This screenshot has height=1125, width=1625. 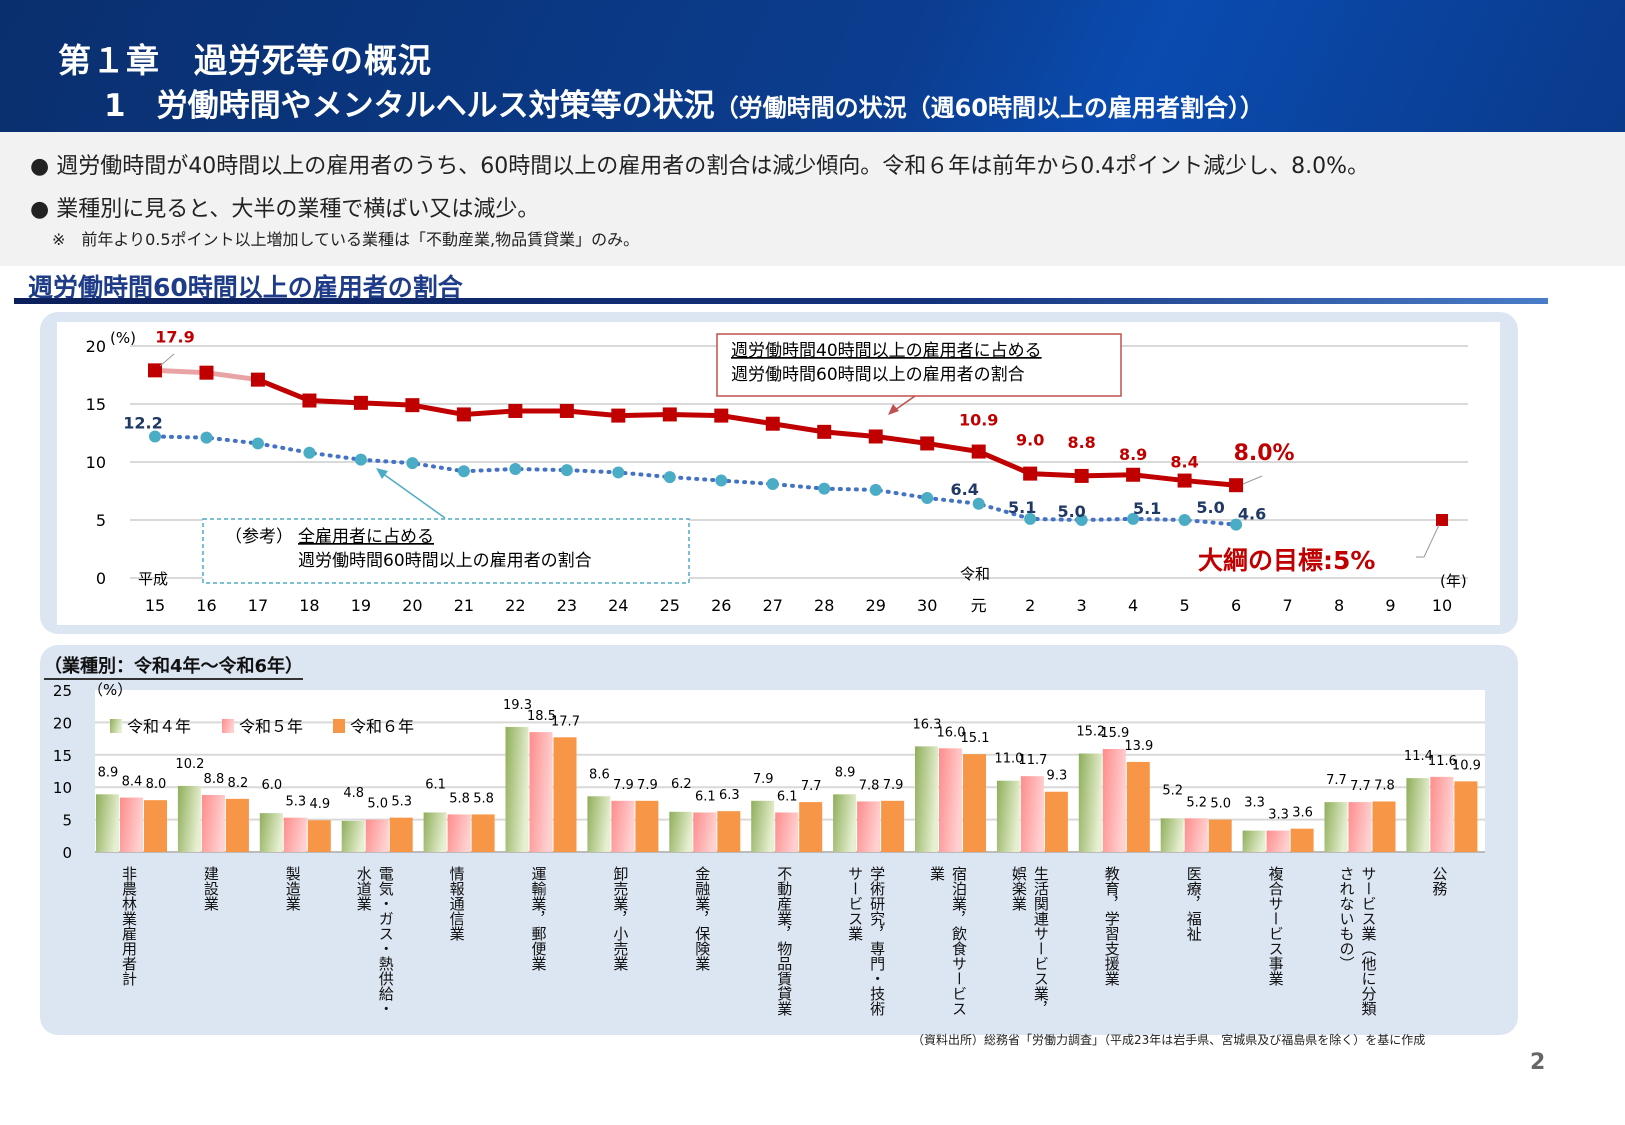 I want to click on data-label-40h: 8.8, so click(x=1081, y=442).